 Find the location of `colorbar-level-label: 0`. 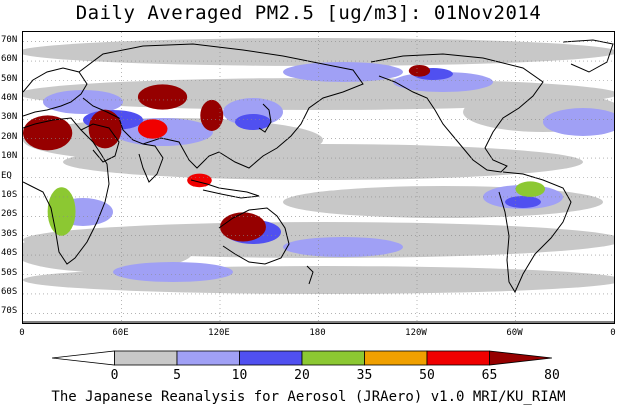

colorbar-level-label: 0 is located at coordinates (114, 375).